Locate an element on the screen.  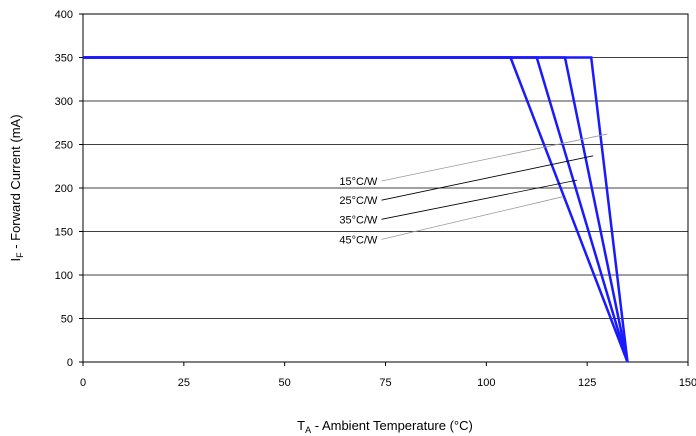
x-tick-label: 50 is located at coordinates (285, 383).